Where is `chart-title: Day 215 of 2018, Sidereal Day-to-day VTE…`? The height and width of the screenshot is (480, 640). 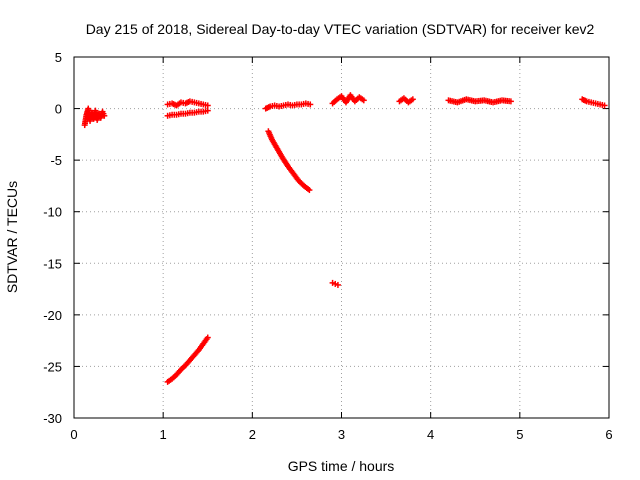
chart-title: Day 215 of 2018, Sidereal Day-to-day VTE… is located at coordinates (340, 29).